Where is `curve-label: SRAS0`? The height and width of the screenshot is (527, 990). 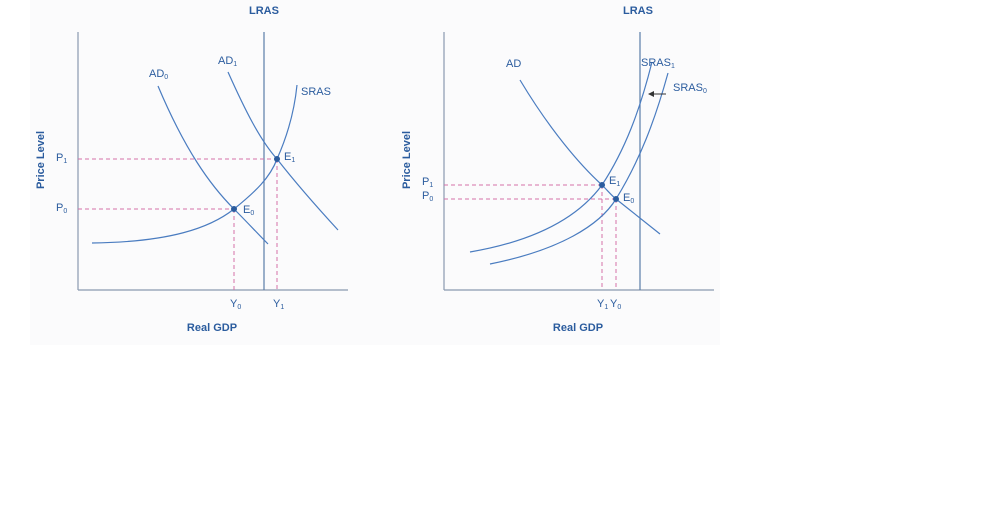 curve-label: SRAS0 is located at coordinates (690, 88).